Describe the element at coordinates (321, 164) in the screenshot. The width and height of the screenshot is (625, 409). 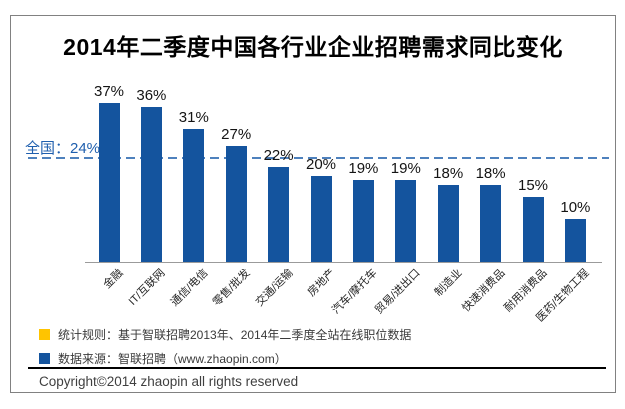
I see `value-label: 20%` at that location.